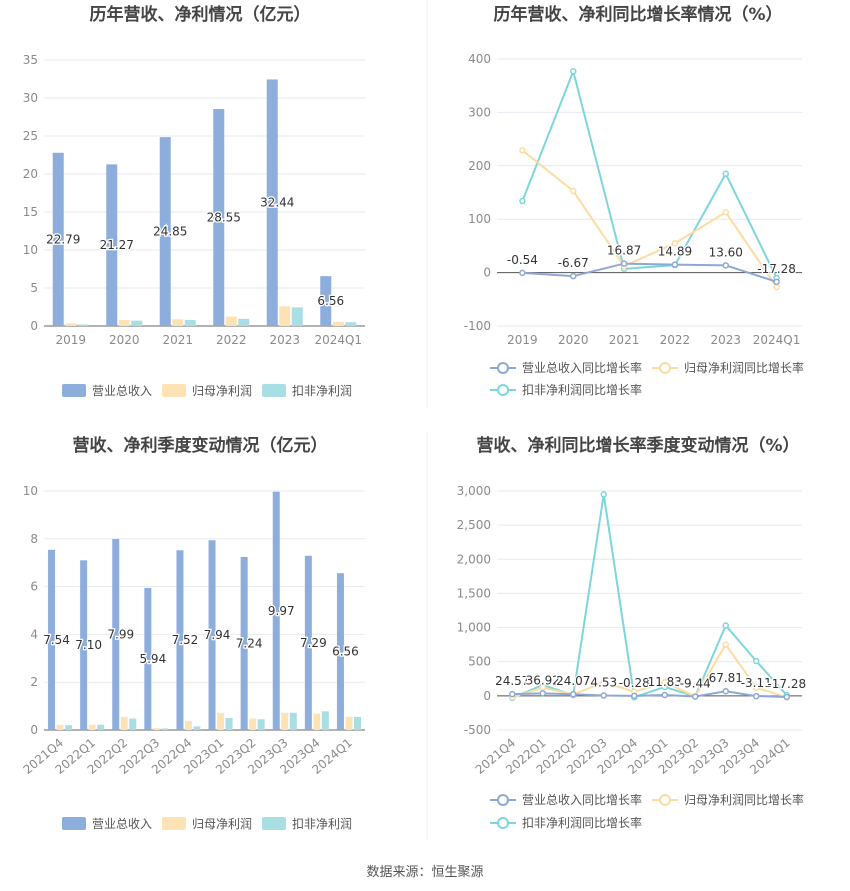 The height and width of the screenshot is (891, 850). What do you see at coordinates (249, 643) in the screenshot?
I see `revenue-data-label: 7.24` at bounding box center [249, 643].